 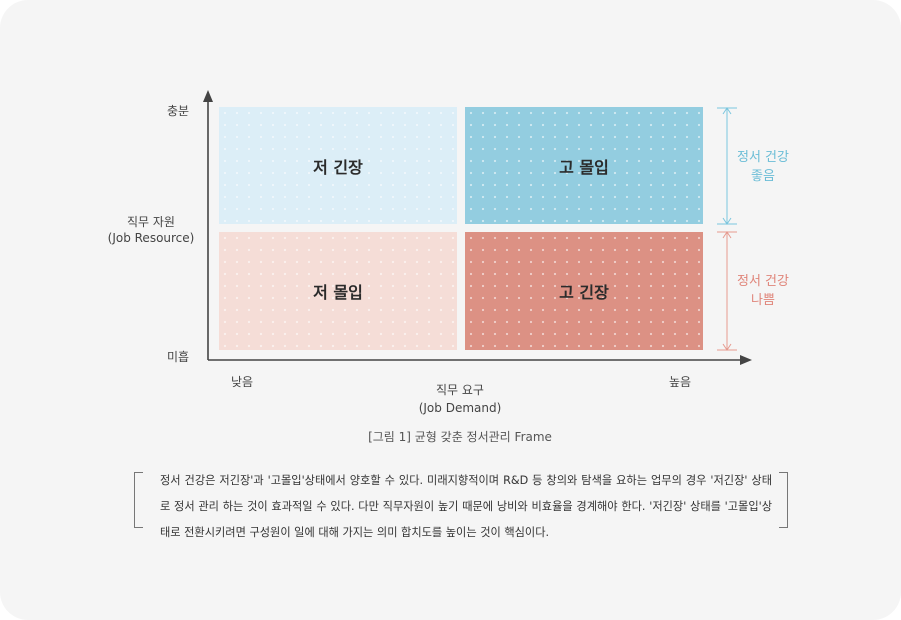 What do you see at coordinates (208, 96) in the screenshot?
I see `y-axis-arrow` at bounding box center [208, 96].